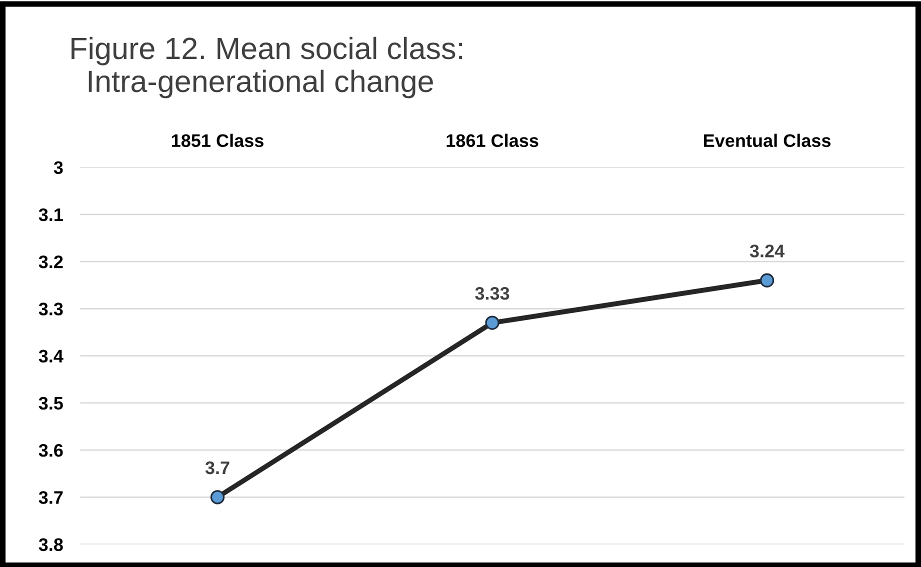 This screenshot has height=567, width=921. What do you see at coordinates (58, 167) in the screenshot?
I see `y-tick-label: 3` at bounding box center [58, 167].